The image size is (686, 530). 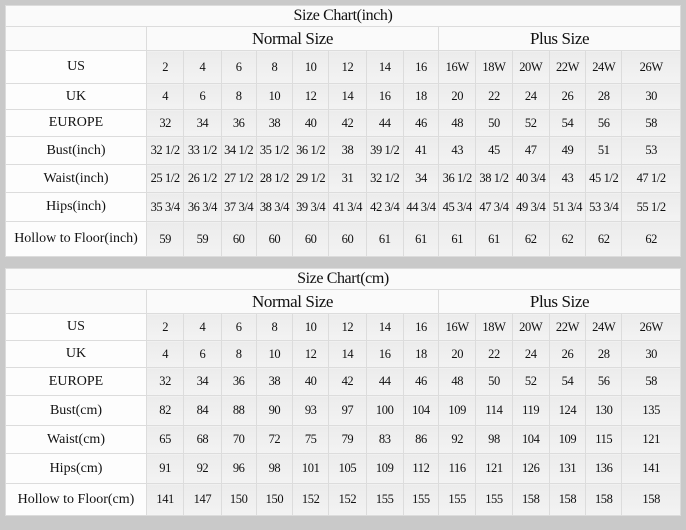 I want to click on size-value-cell: 79, so click(x=347, y=439).